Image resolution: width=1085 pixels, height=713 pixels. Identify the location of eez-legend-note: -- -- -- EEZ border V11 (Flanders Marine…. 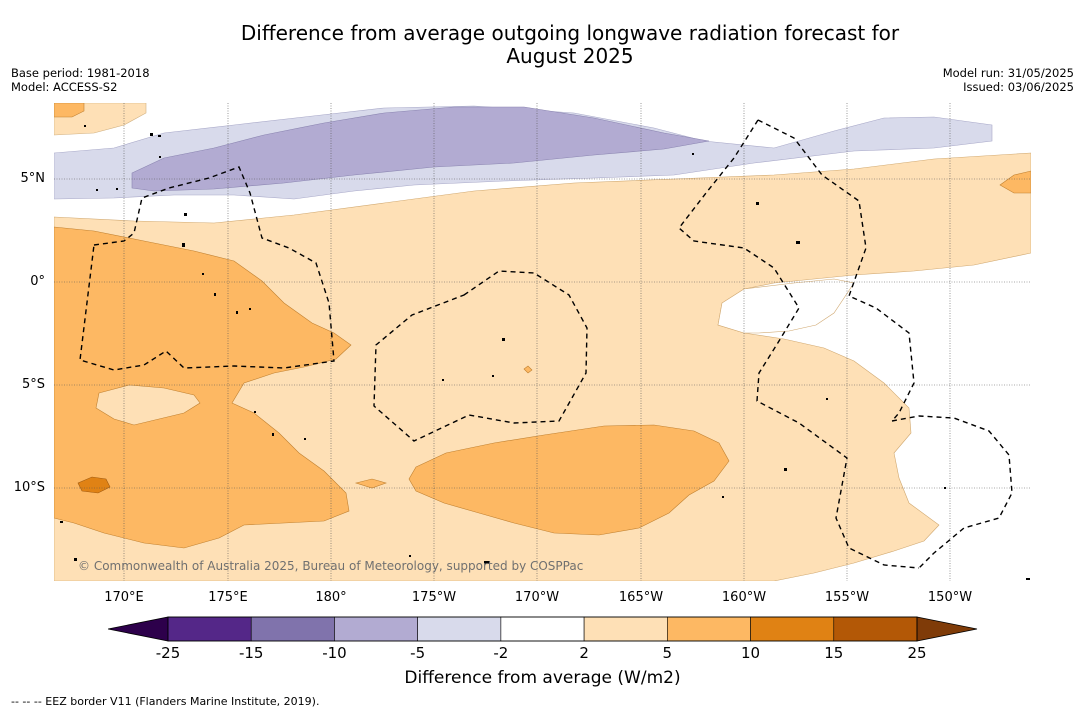
(165, 701).